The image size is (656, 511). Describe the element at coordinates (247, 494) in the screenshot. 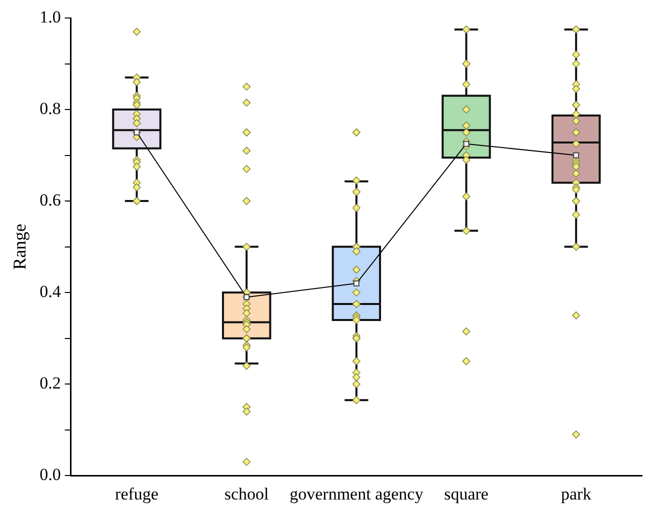

I see `x-tick-label: school` at that location.